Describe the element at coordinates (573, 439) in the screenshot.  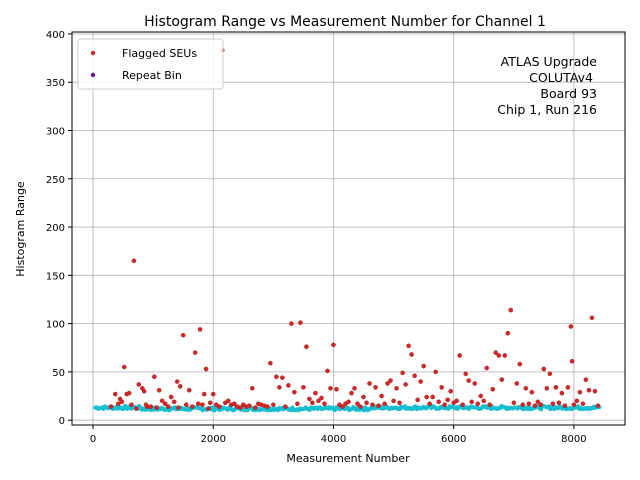
I see `x-tick-label: 8000` at that location.